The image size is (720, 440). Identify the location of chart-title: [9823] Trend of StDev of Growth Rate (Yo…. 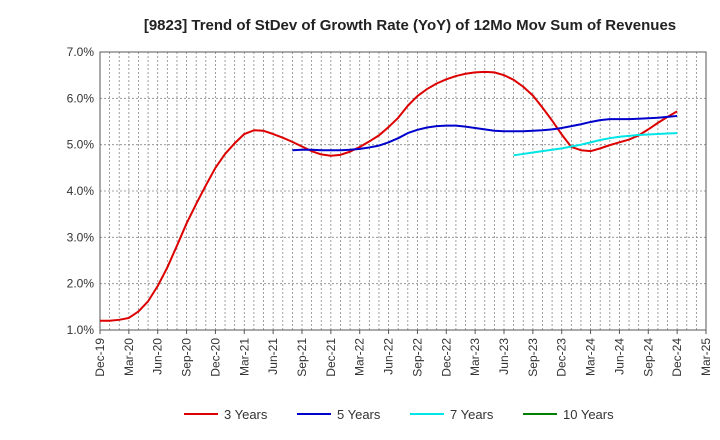
(410, 25).